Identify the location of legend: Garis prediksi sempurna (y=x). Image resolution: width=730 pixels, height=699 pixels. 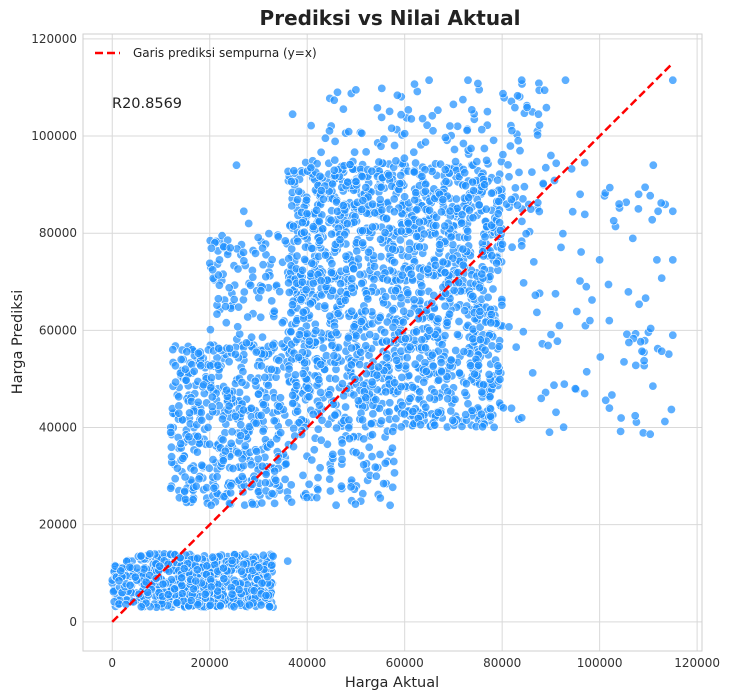
(206, 53).